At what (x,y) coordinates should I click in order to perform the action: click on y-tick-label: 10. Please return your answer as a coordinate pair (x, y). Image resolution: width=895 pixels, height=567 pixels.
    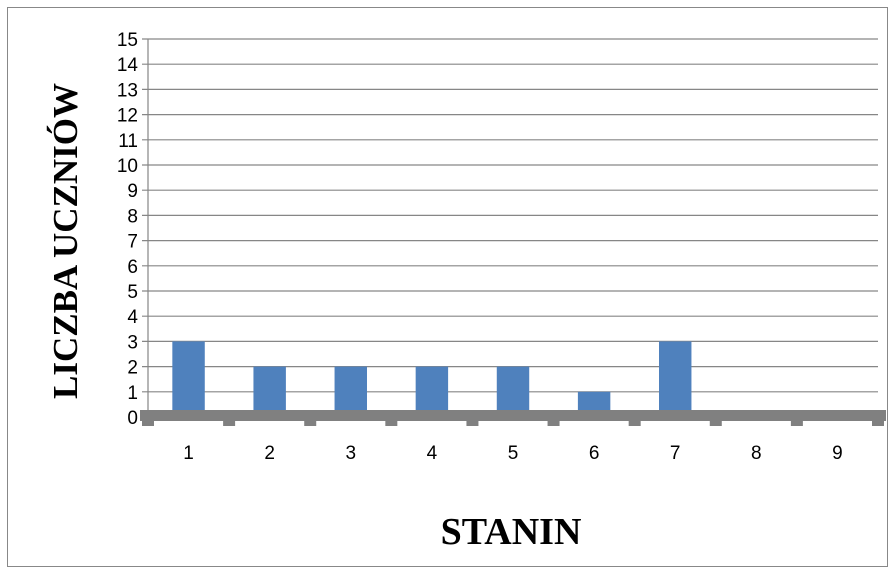
    Looking at the image, I should click on (127, 166).